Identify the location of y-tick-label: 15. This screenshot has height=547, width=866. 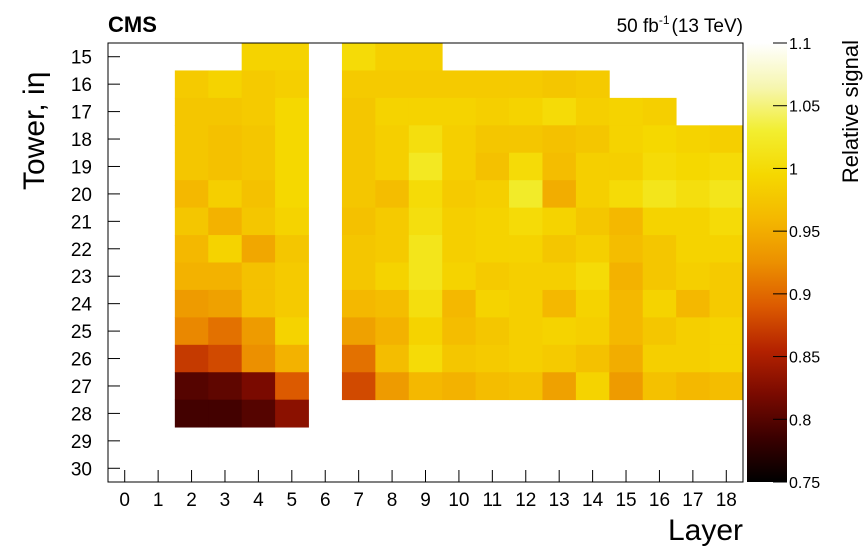
(81, 58).